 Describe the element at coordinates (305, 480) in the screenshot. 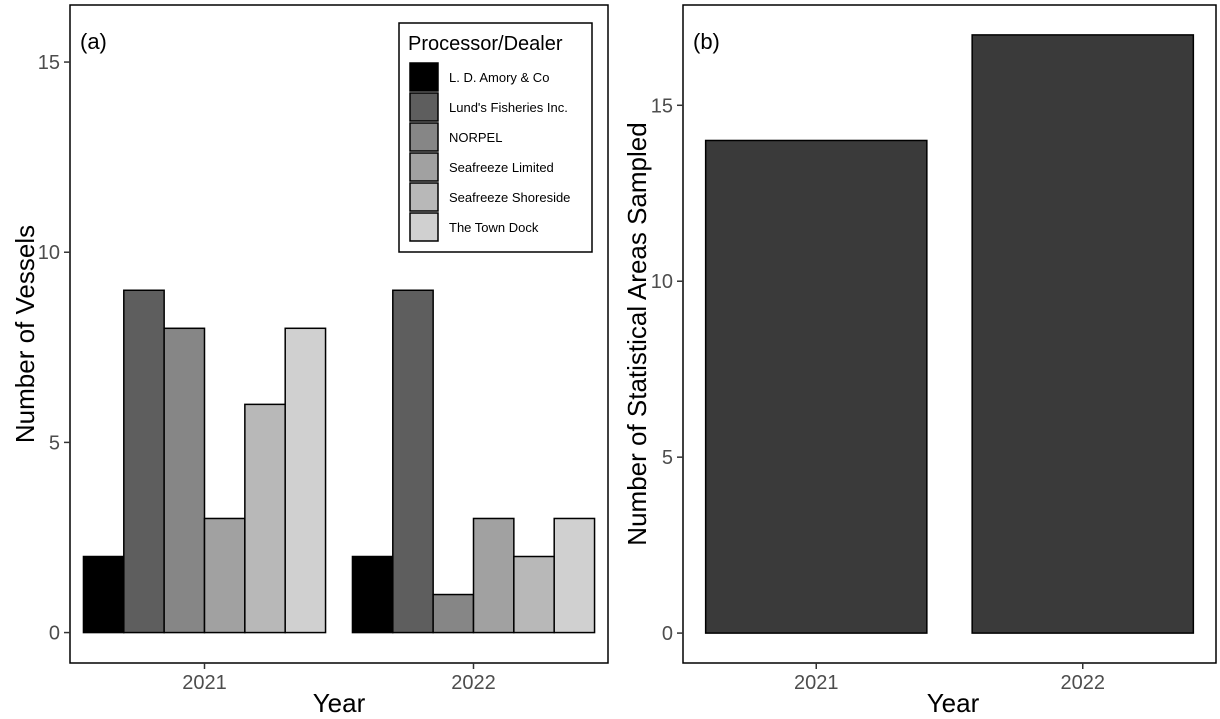

I see `bar-2021-the-town-dock` at that location.